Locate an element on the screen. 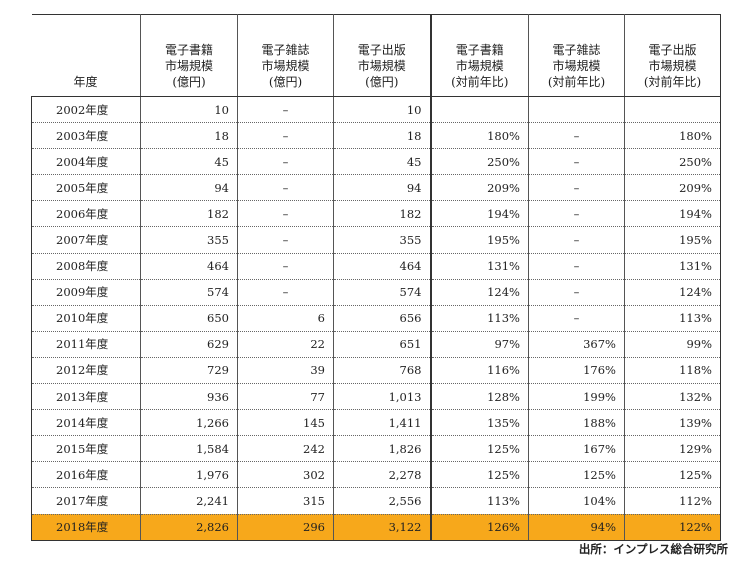 The width and height of the screenshot is (750, 562). source-note: 出所：インプレス総合研究所 is located at coordinates (653, 549).